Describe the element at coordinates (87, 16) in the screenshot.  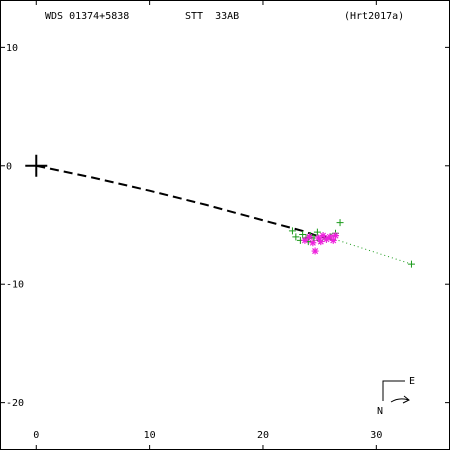
I see `wds-designation: WDS 01374+5838` at that location.